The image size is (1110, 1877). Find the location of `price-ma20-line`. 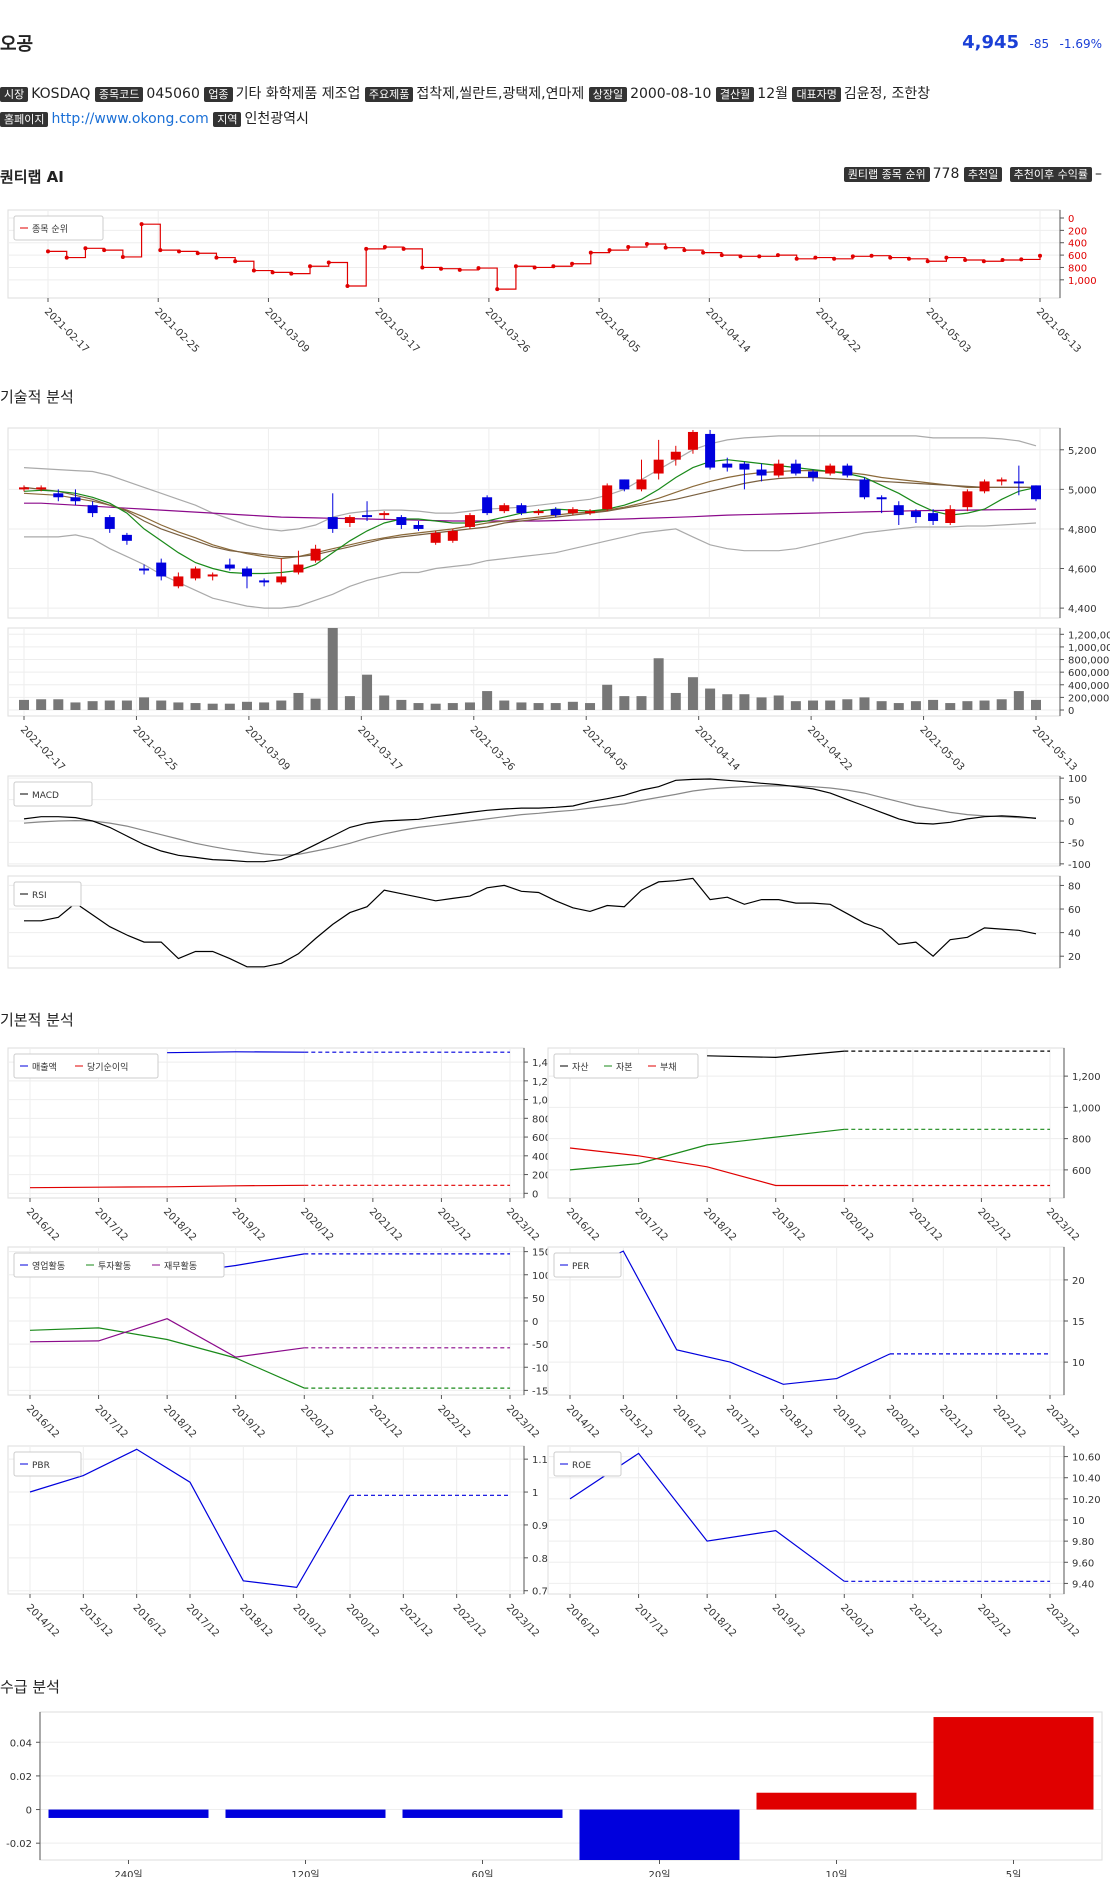

price-ma20-line is located at coordinates (529, 517).